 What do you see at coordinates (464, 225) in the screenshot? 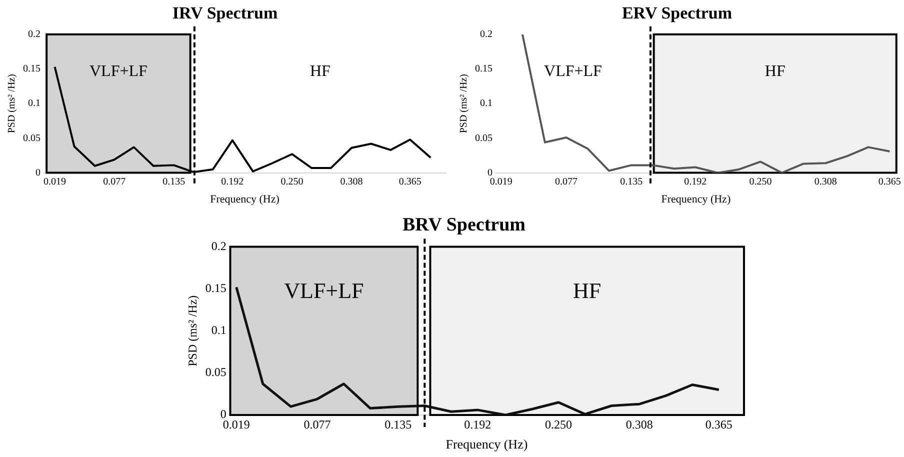
I see `chart-title: BRV Spectrum` at bounding box center [464, 225].